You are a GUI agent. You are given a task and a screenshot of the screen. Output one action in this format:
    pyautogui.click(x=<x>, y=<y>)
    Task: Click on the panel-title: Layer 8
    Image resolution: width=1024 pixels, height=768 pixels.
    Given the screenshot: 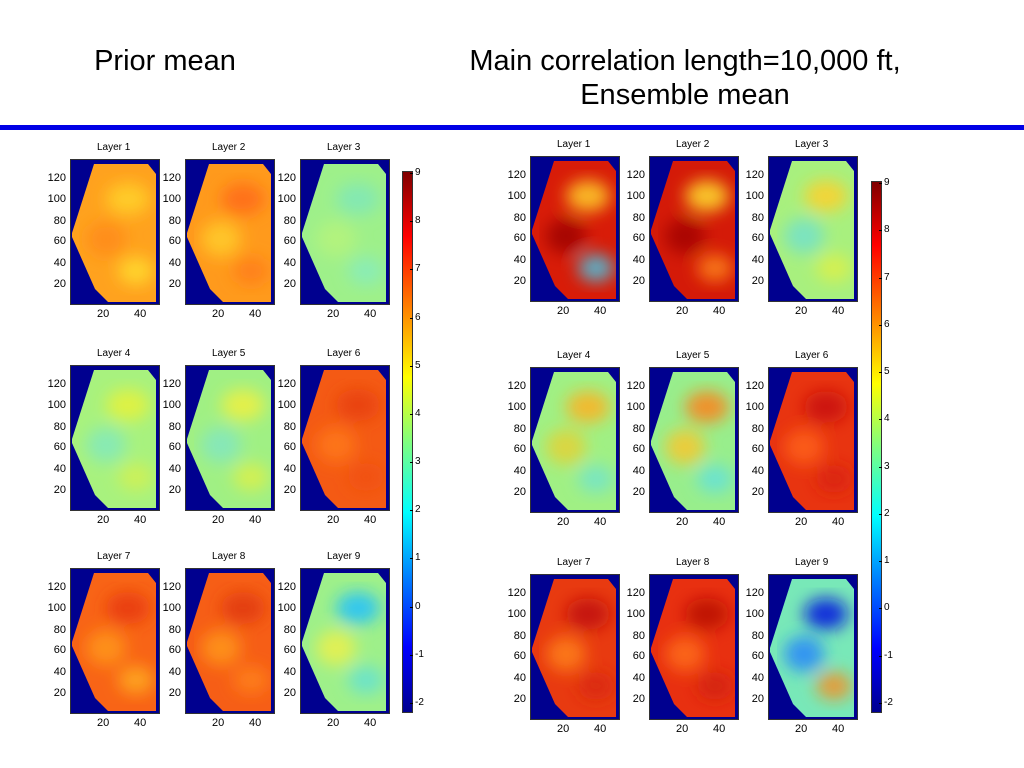 What is the action you would take?
    pyautogui.click(x=693, y=562)
    